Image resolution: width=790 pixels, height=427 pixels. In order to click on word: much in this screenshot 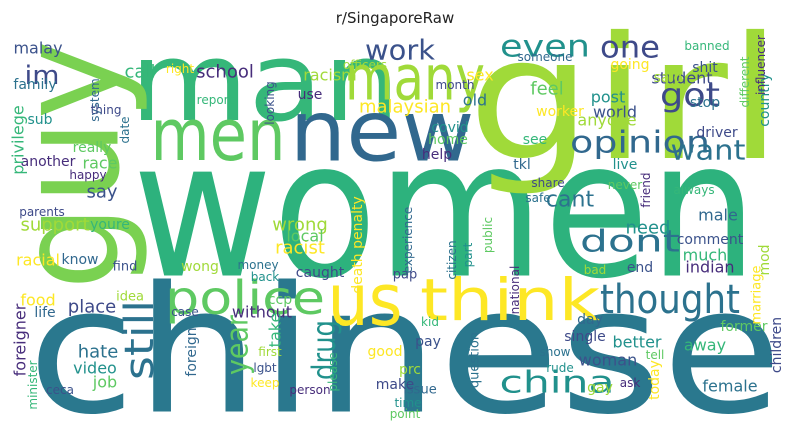, I will do `click(705, 255)`.